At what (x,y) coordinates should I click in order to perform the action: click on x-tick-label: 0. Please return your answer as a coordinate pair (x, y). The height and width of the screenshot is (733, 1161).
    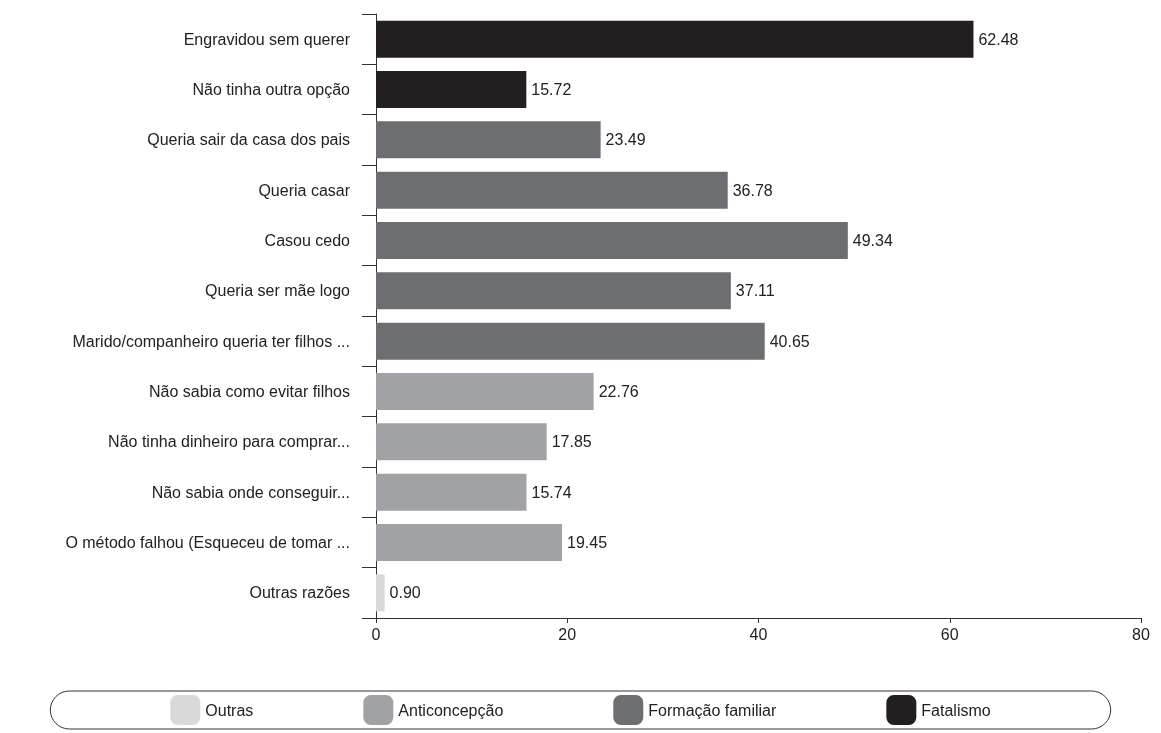
    Looking at the image, I should click on (376, 634).